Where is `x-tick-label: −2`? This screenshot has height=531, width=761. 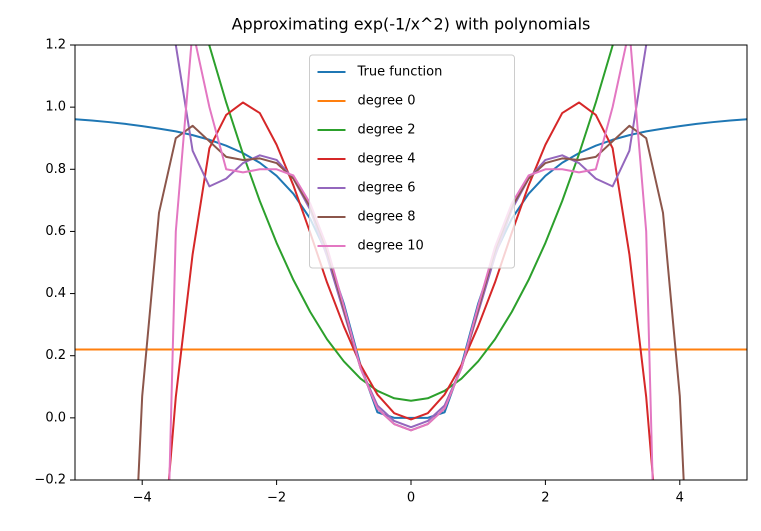 x-tick-label: −2 is located at coordinates (276, 498).